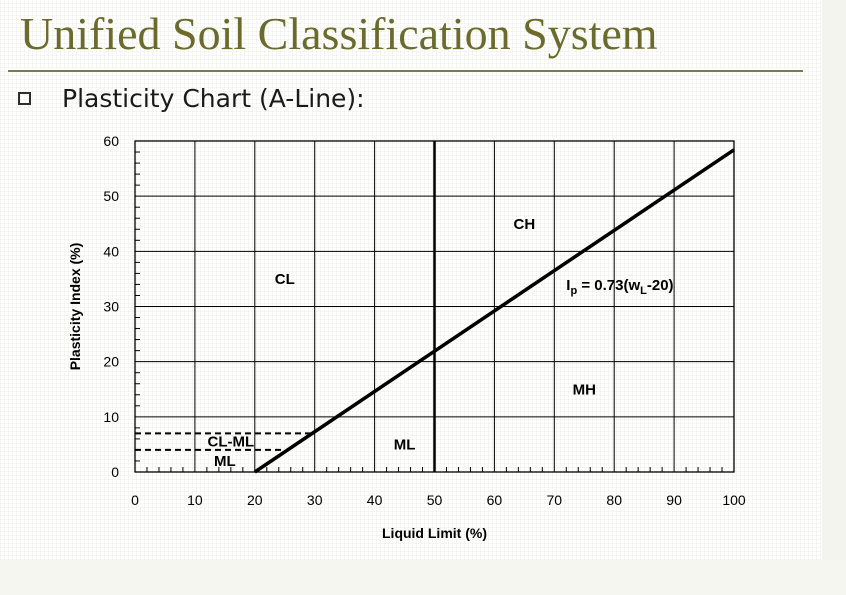  What do you see at coordinates (115, 472) in the screenshot?
I see `y-tick-label: 0` at bounding box center [115, 472].